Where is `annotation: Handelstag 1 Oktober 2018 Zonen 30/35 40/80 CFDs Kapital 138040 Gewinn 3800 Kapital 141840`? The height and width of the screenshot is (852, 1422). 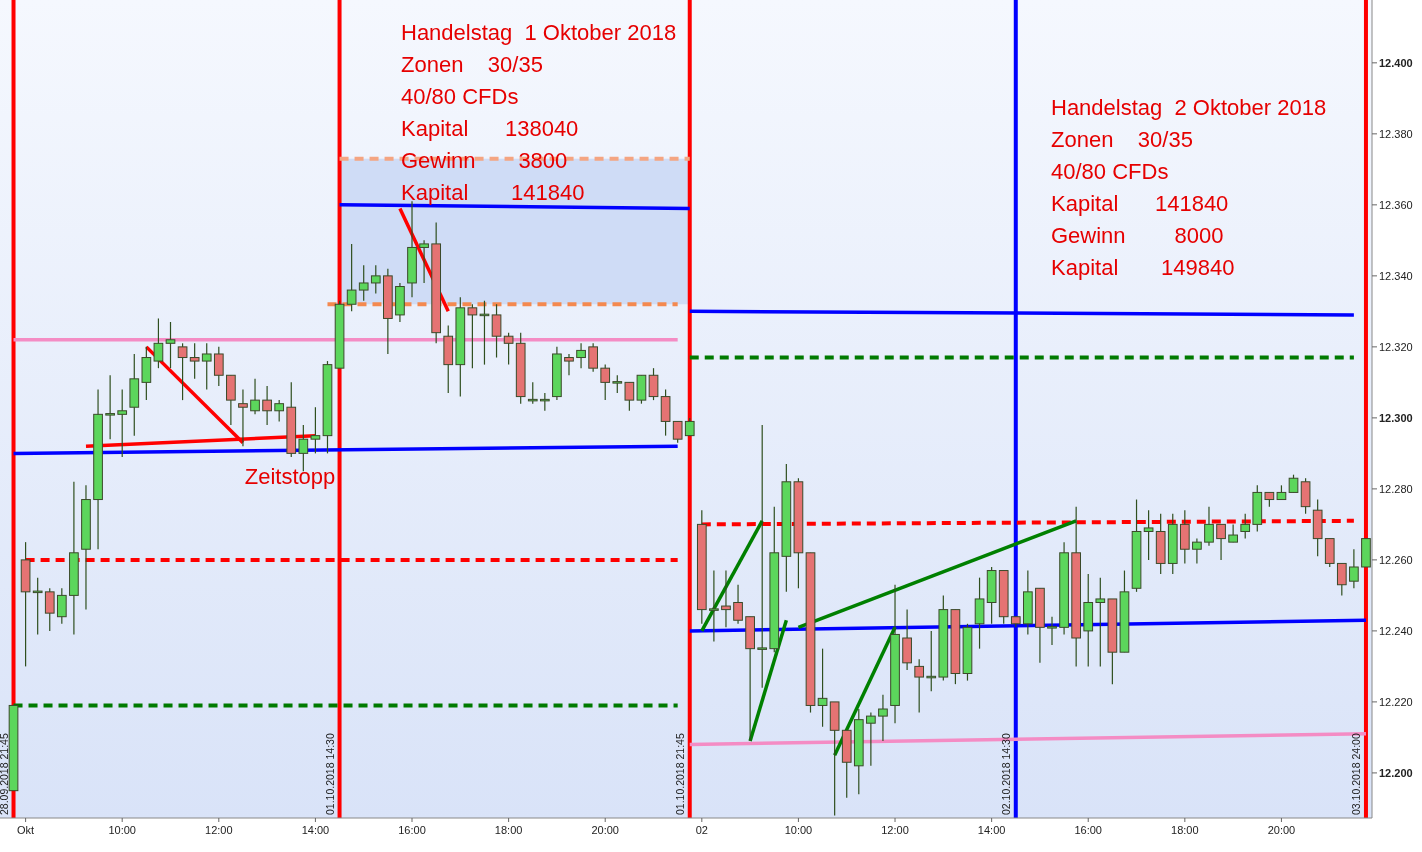
annotation: Handelstag 1 Oktober 2018 Zonen 30/35 40/80 CFDs Kapital 138040 Gewinn 3800 Kapital 141840 is located at coordinates (539, 112).